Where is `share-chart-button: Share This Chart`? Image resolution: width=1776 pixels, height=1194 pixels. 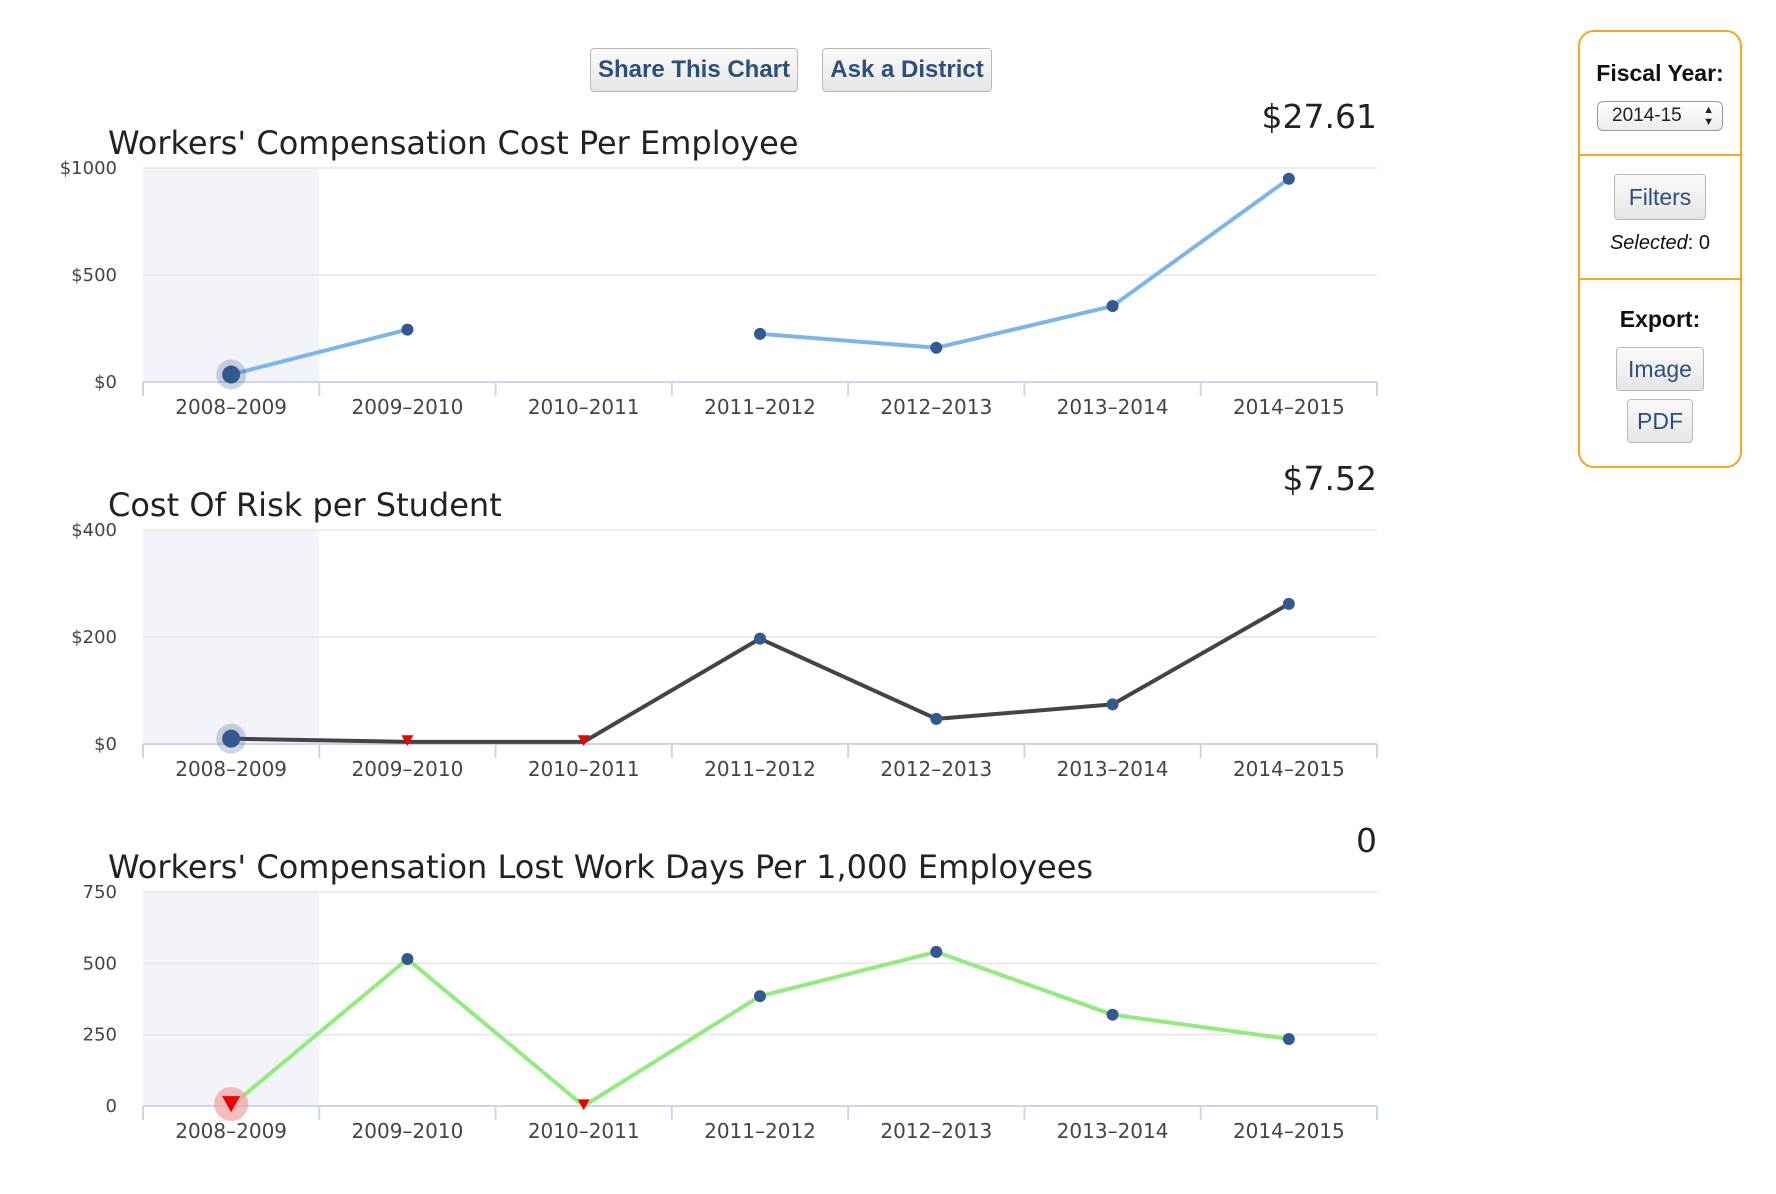 share-chart-button: Share This Chart is located at coordinates (694, 70).